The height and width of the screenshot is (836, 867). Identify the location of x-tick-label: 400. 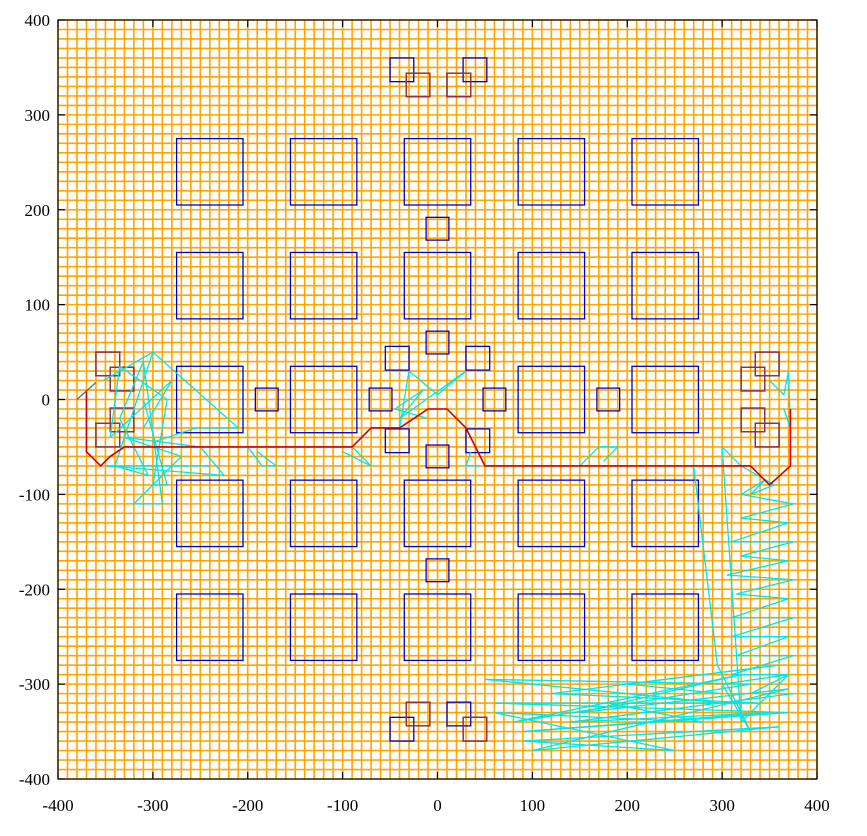
(817, 805).